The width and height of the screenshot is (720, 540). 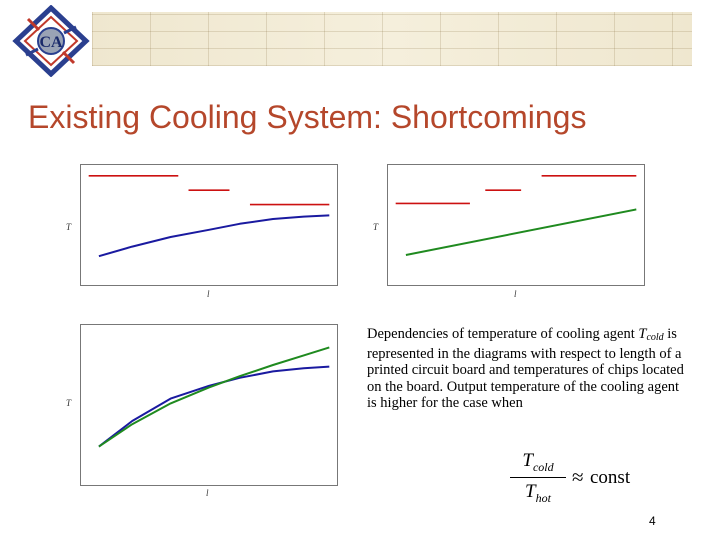 What do you see at coordinates (578, 477) in the screenshot?
I see `formula-operator: ≈` at bounding box center [578, 477].